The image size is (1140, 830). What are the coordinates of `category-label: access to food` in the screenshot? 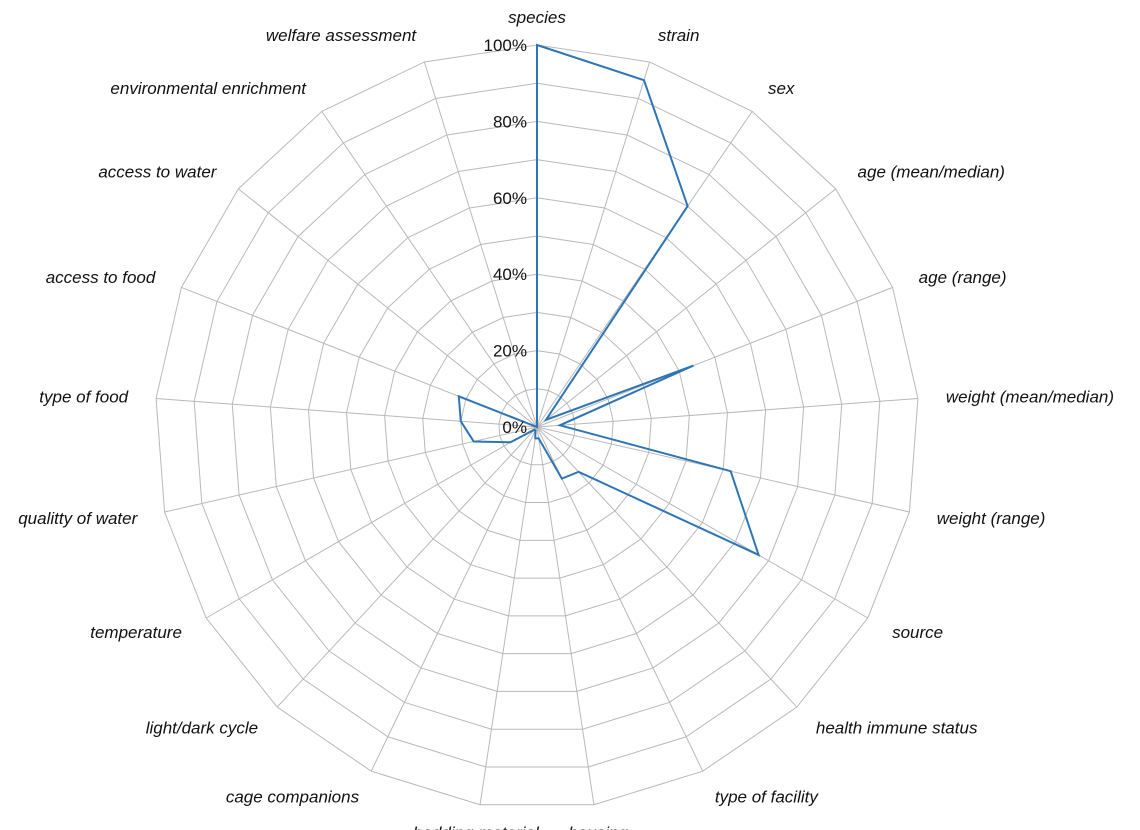 It's located at (101, 277).